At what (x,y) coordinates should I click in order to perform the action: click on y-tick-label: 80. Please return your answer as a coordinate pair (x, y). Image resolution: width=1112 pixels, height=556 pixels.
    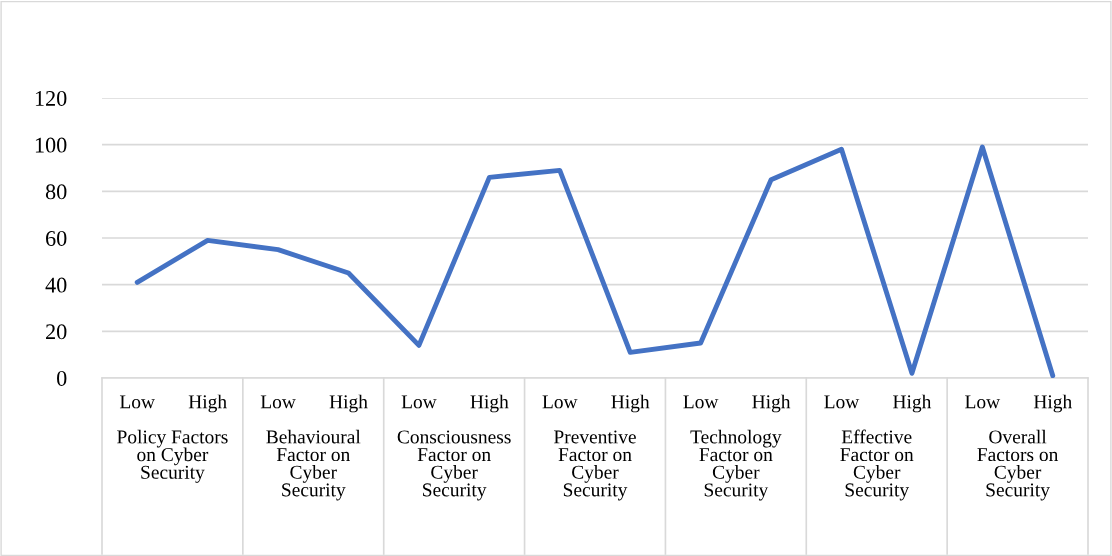
    Looking at the image, I should click on (56, 192).